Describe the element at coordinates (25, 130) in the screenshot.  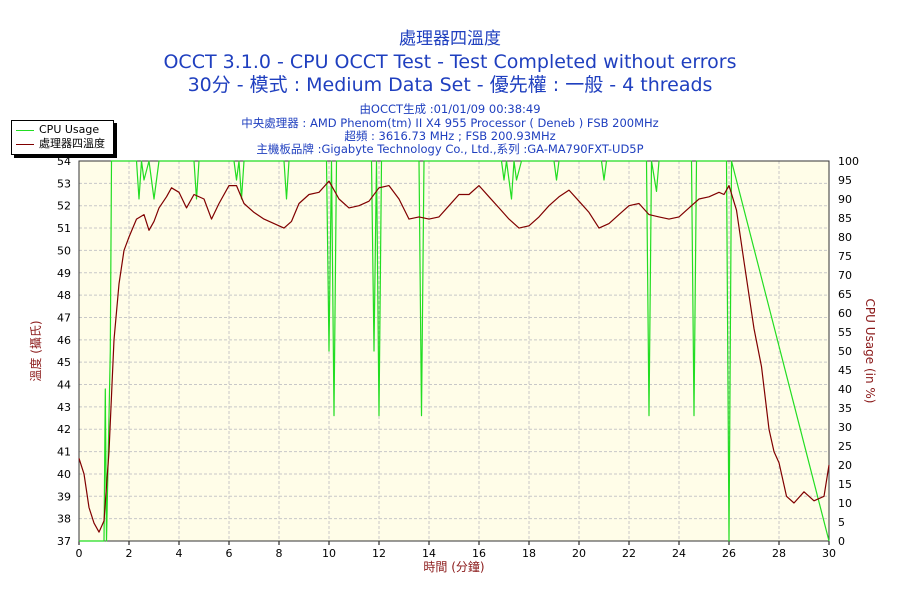
I see `legend-swatch-cpu-usage` at that location.